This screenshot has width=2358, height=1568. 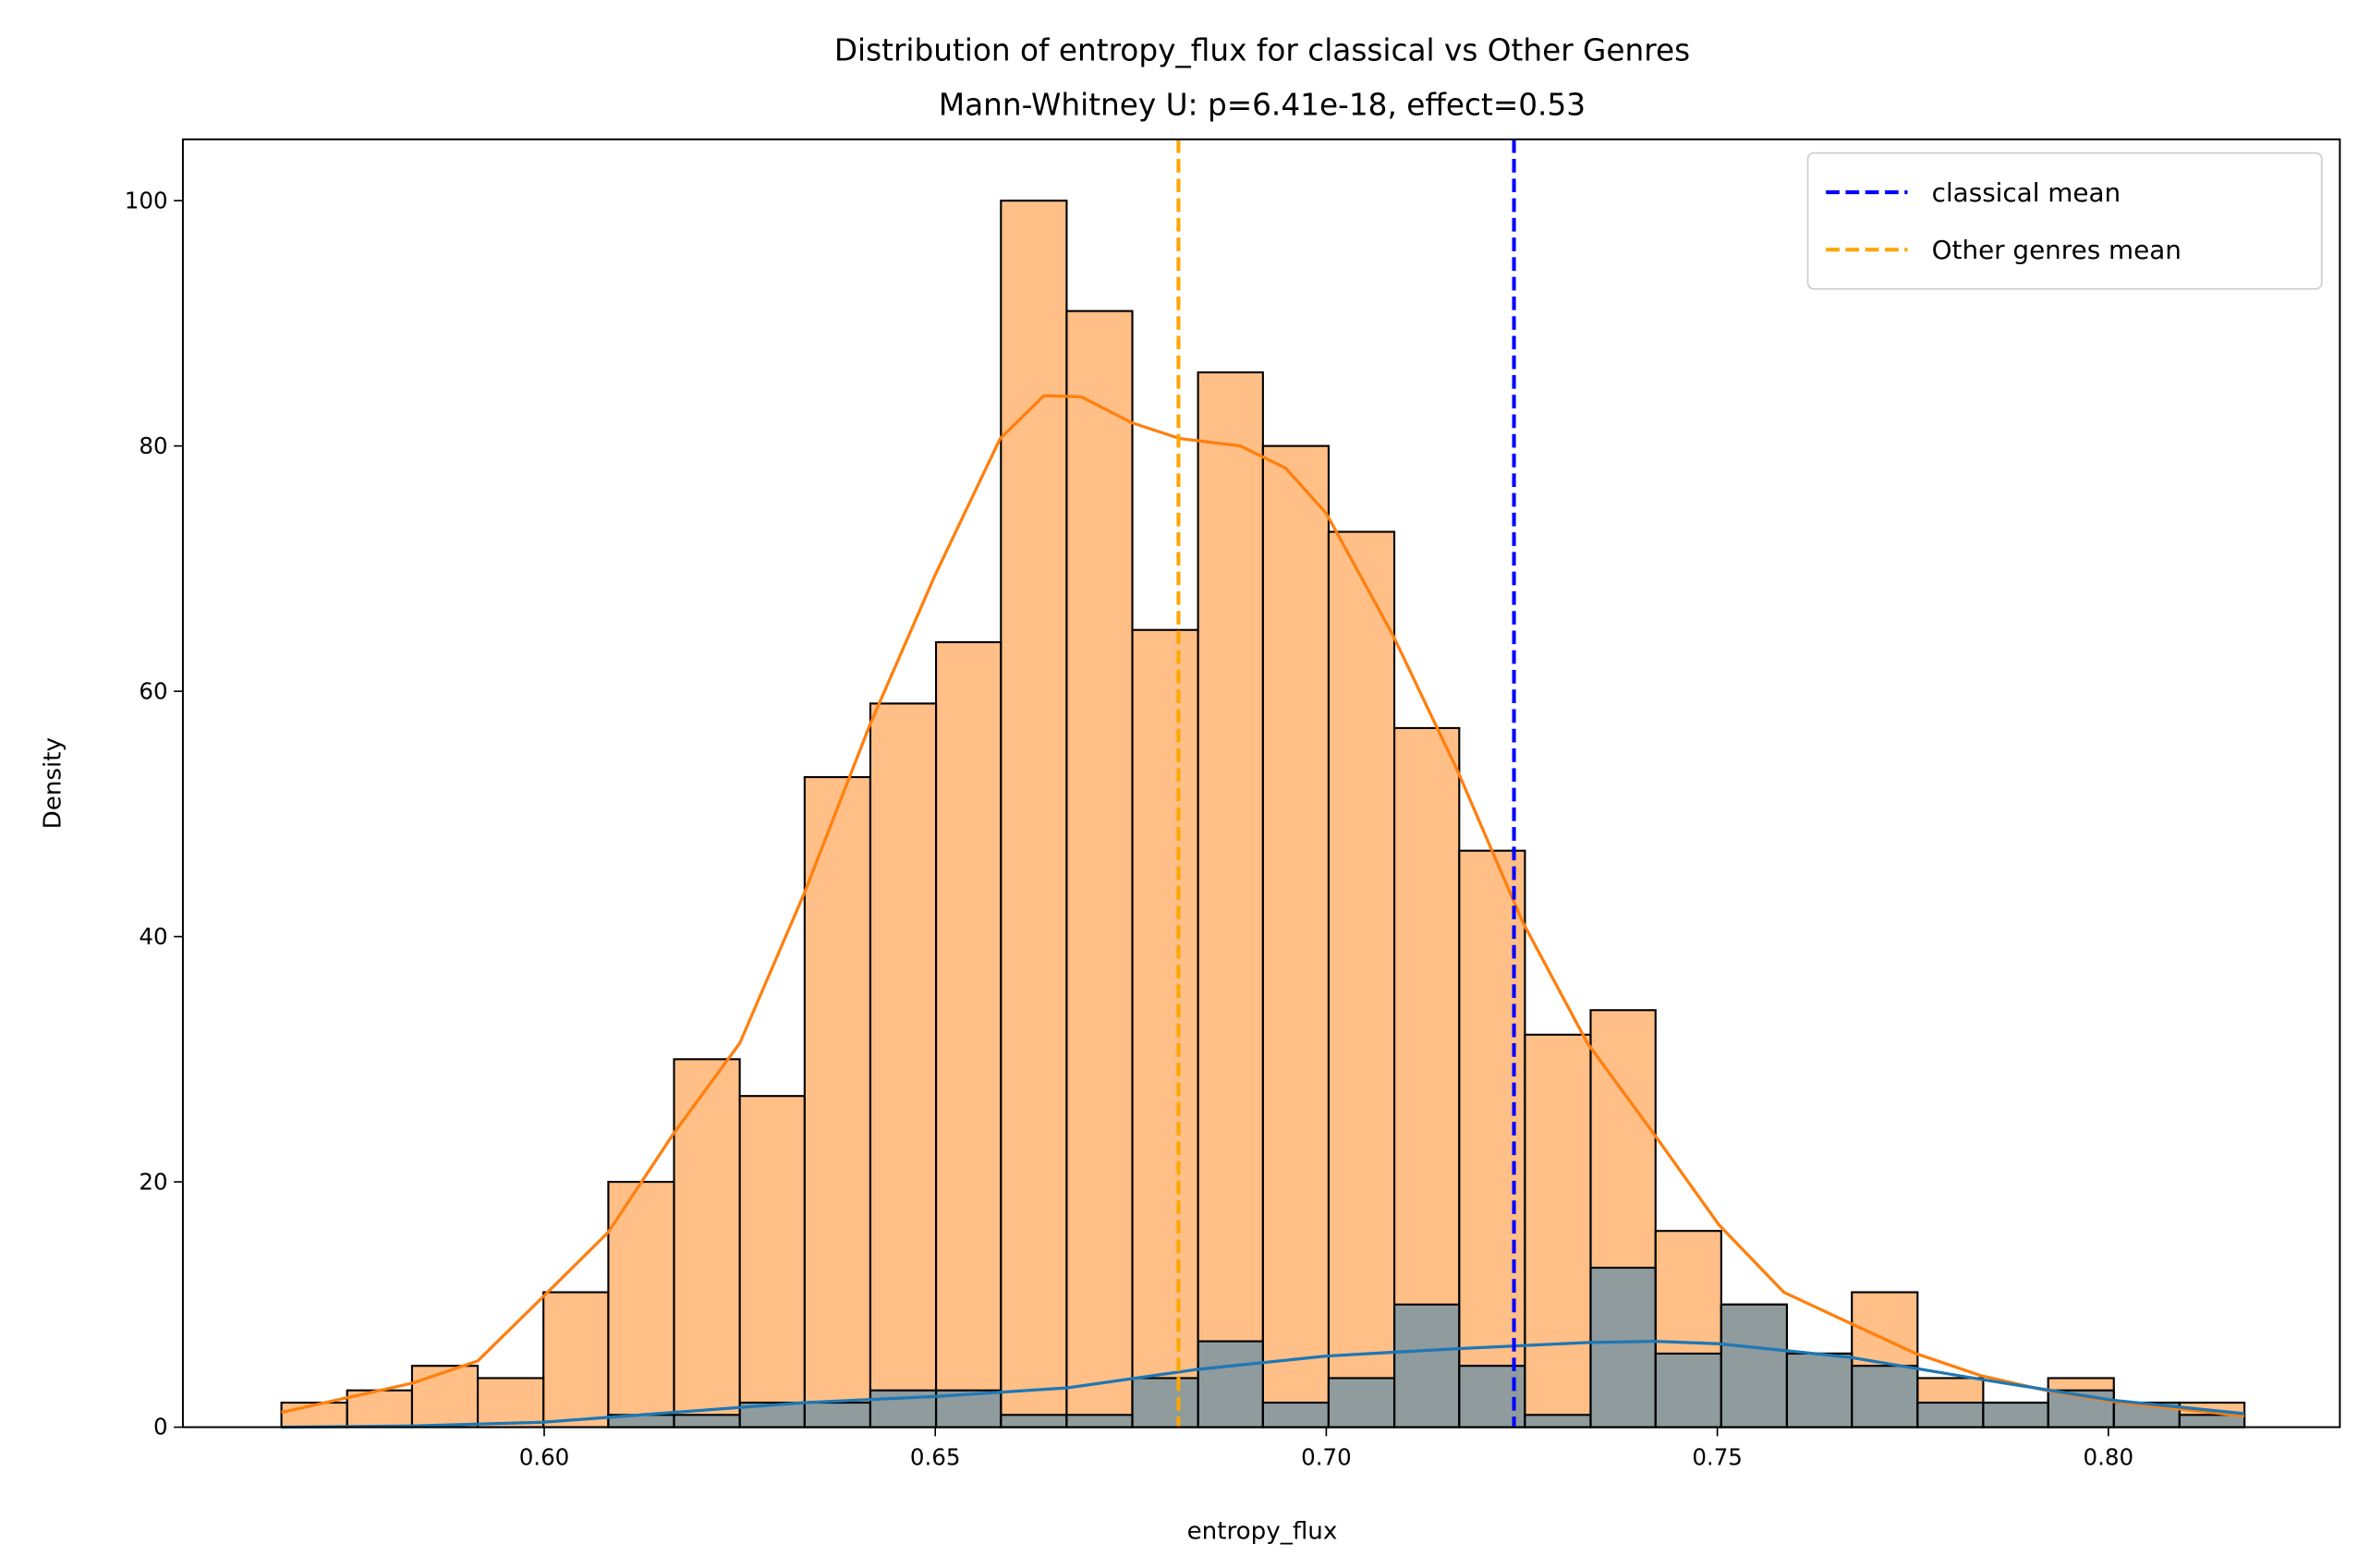 I want to click on legend: classical mean Other genres mean, so click(x=2064, y=221).